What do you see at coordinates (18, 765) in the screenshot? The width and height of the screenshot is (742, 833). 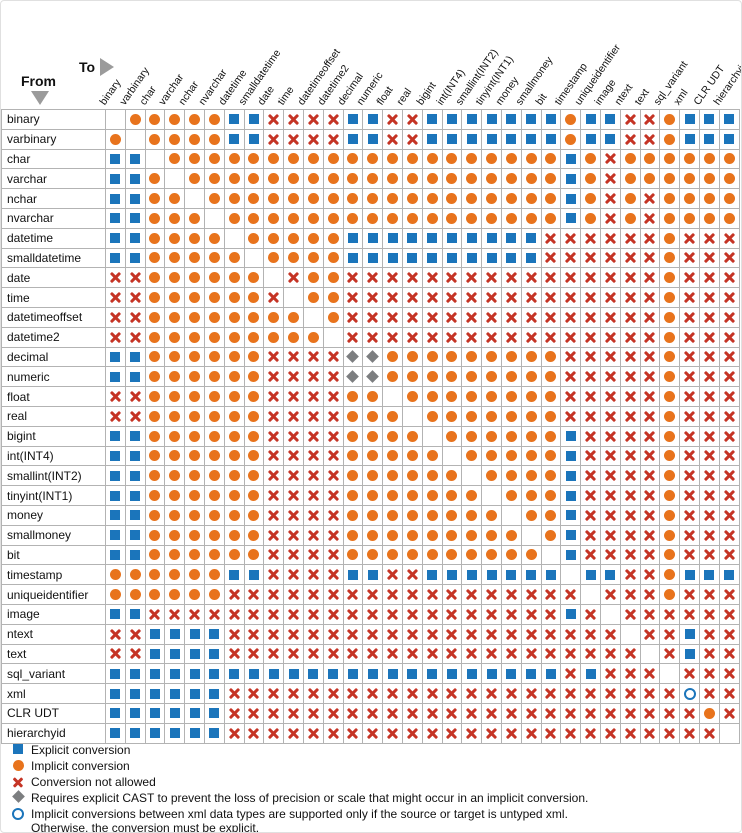 I see `legend-implicit-icon` at bounding box center [18, 765].